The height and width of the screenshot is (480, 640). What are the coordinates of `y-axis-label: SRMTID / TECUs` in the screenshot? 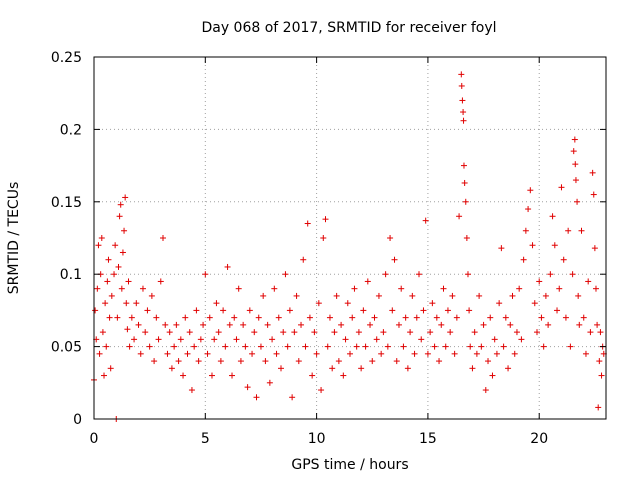 It's located at (14, 238).